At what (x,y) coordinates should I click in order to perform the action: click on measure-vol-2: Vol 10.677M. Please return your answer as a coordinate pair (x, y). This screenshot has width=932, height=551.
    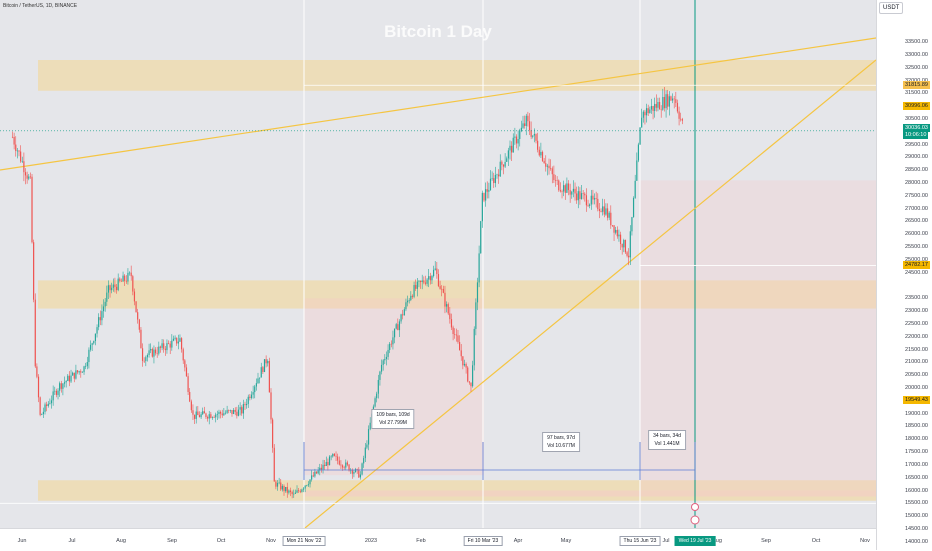
    Looking at the image, I should click on (561, 446).